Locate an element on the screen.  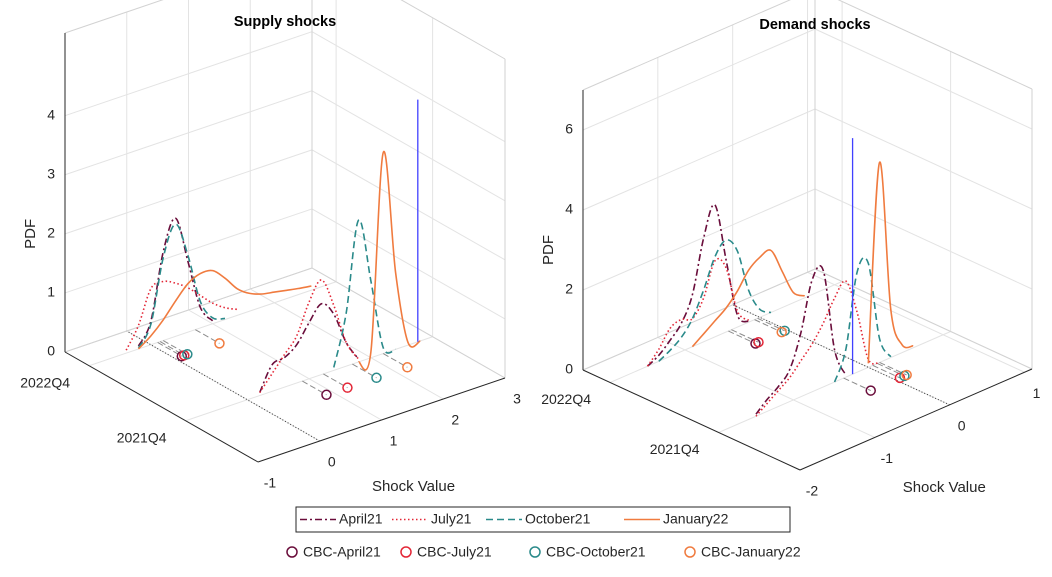
legend-box is located at coordinates (543, 519).